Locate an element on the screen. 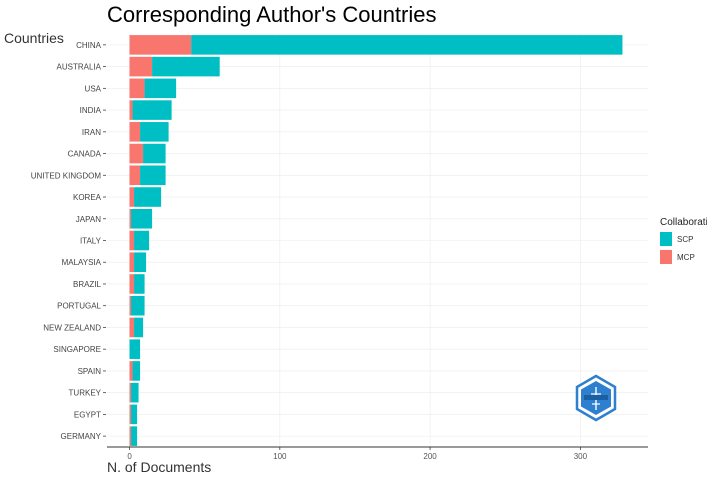  bar-scp-korea is located at coordinates (148, 197).